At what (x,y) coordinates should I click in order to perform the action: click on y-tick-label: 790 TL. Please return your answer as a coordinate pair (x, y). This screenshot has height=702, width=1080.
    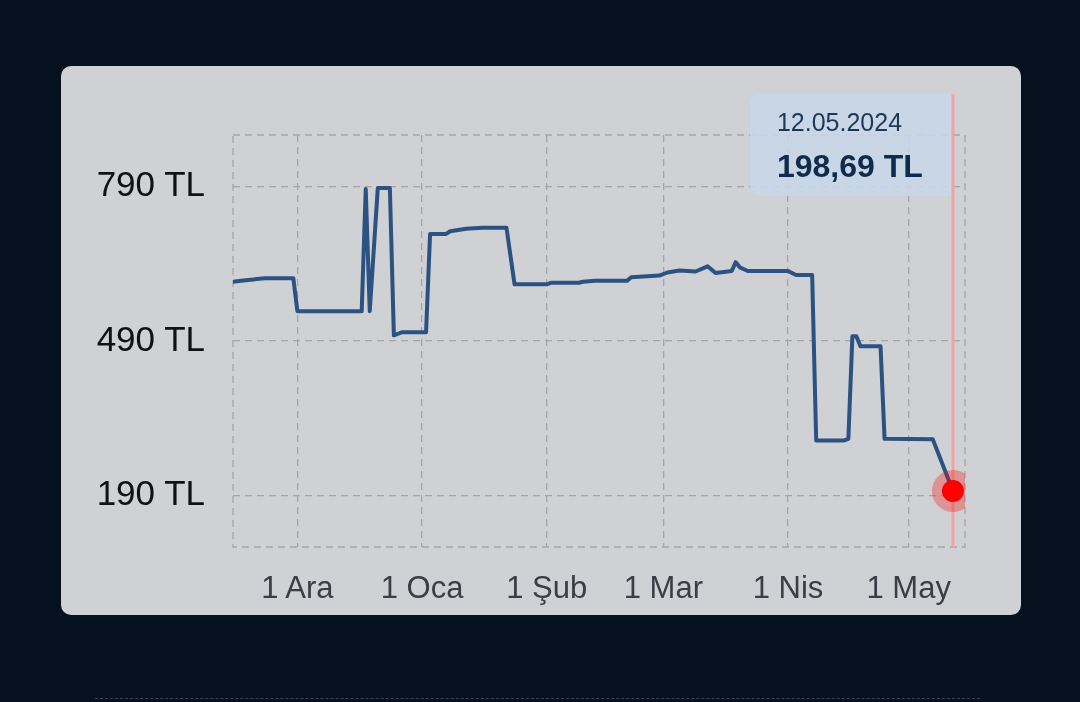
    Looking at the image, I should click on (150, 184).